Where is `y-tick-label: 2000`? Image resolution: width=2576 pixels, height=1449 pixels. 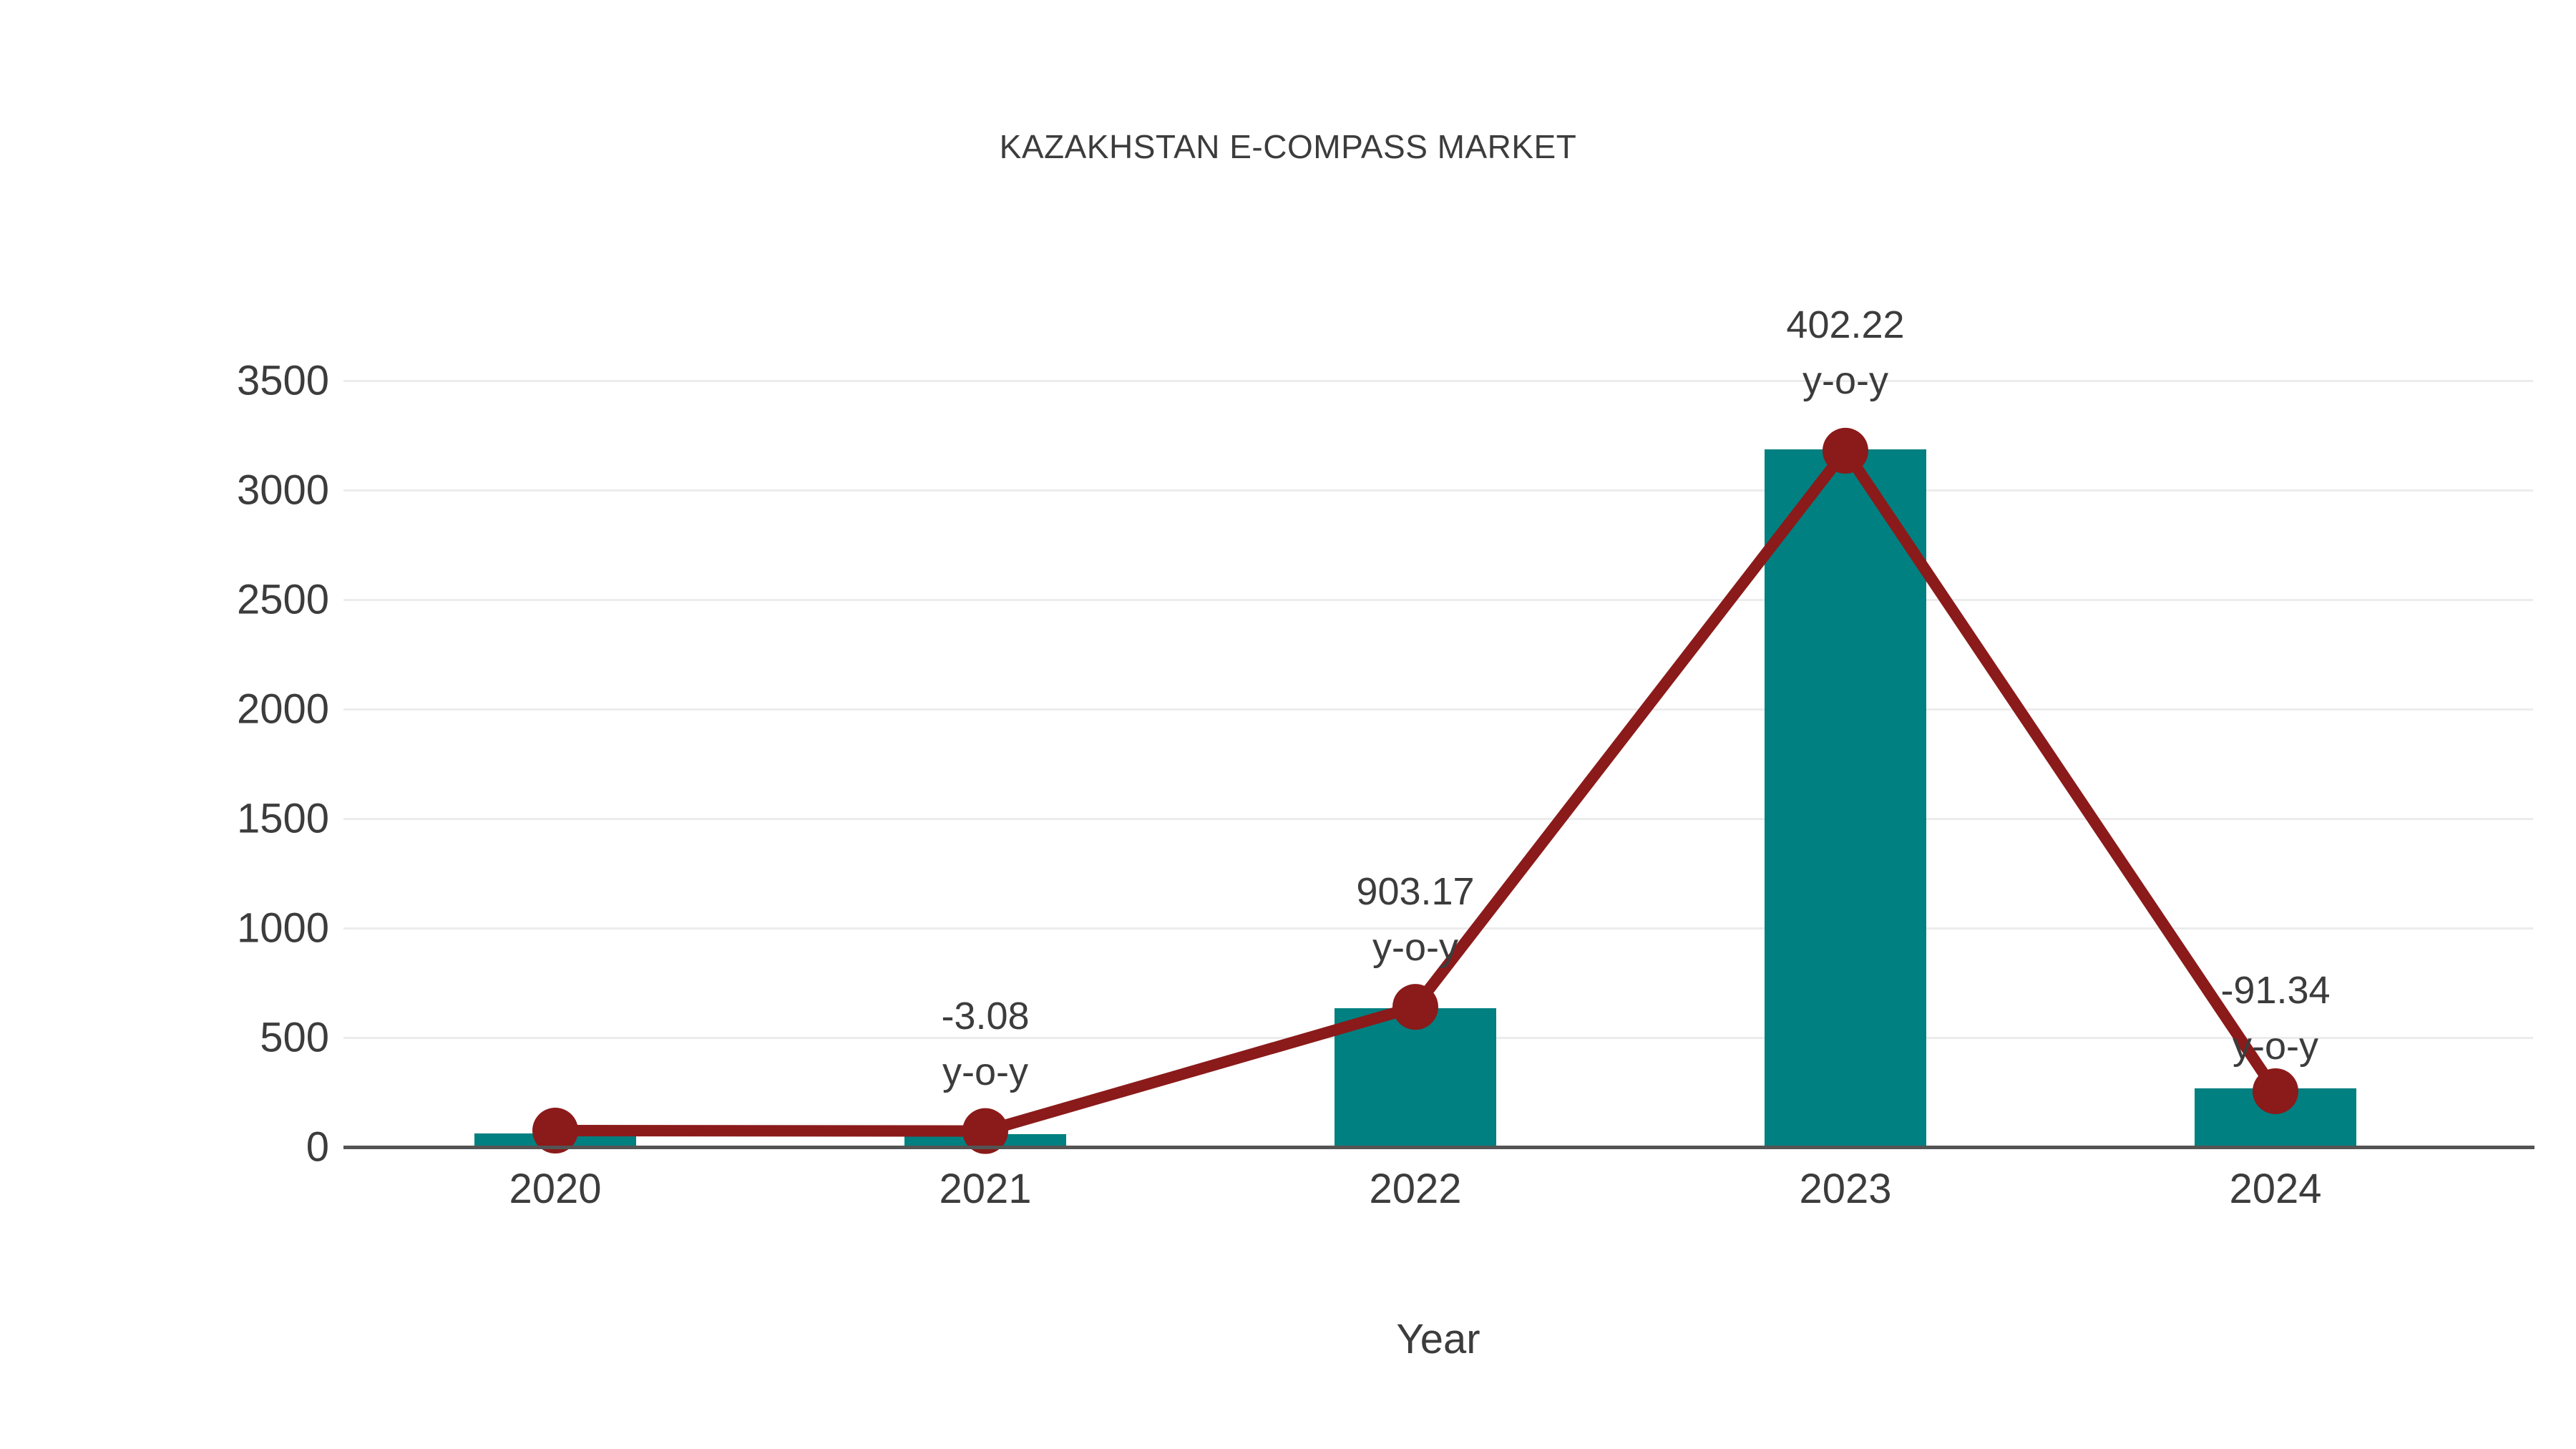
y-tick-label: 2000 is located at coordinates (282, 709).